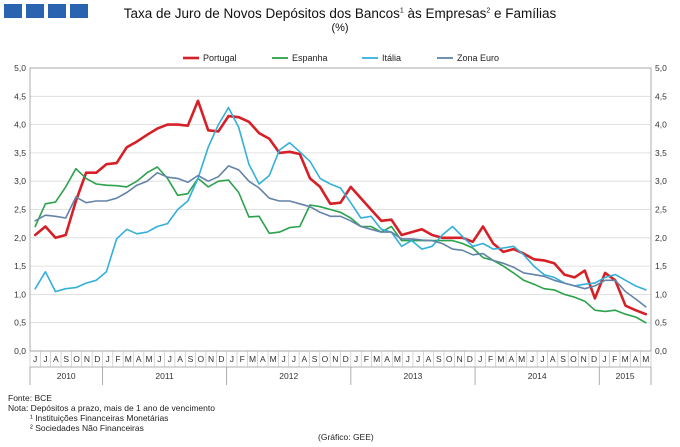  What do you see at coordinates (346, 437) in the screenshot?
I see `chart-credit: (Gráfico: GEE)` at bounding box center [346, 437].